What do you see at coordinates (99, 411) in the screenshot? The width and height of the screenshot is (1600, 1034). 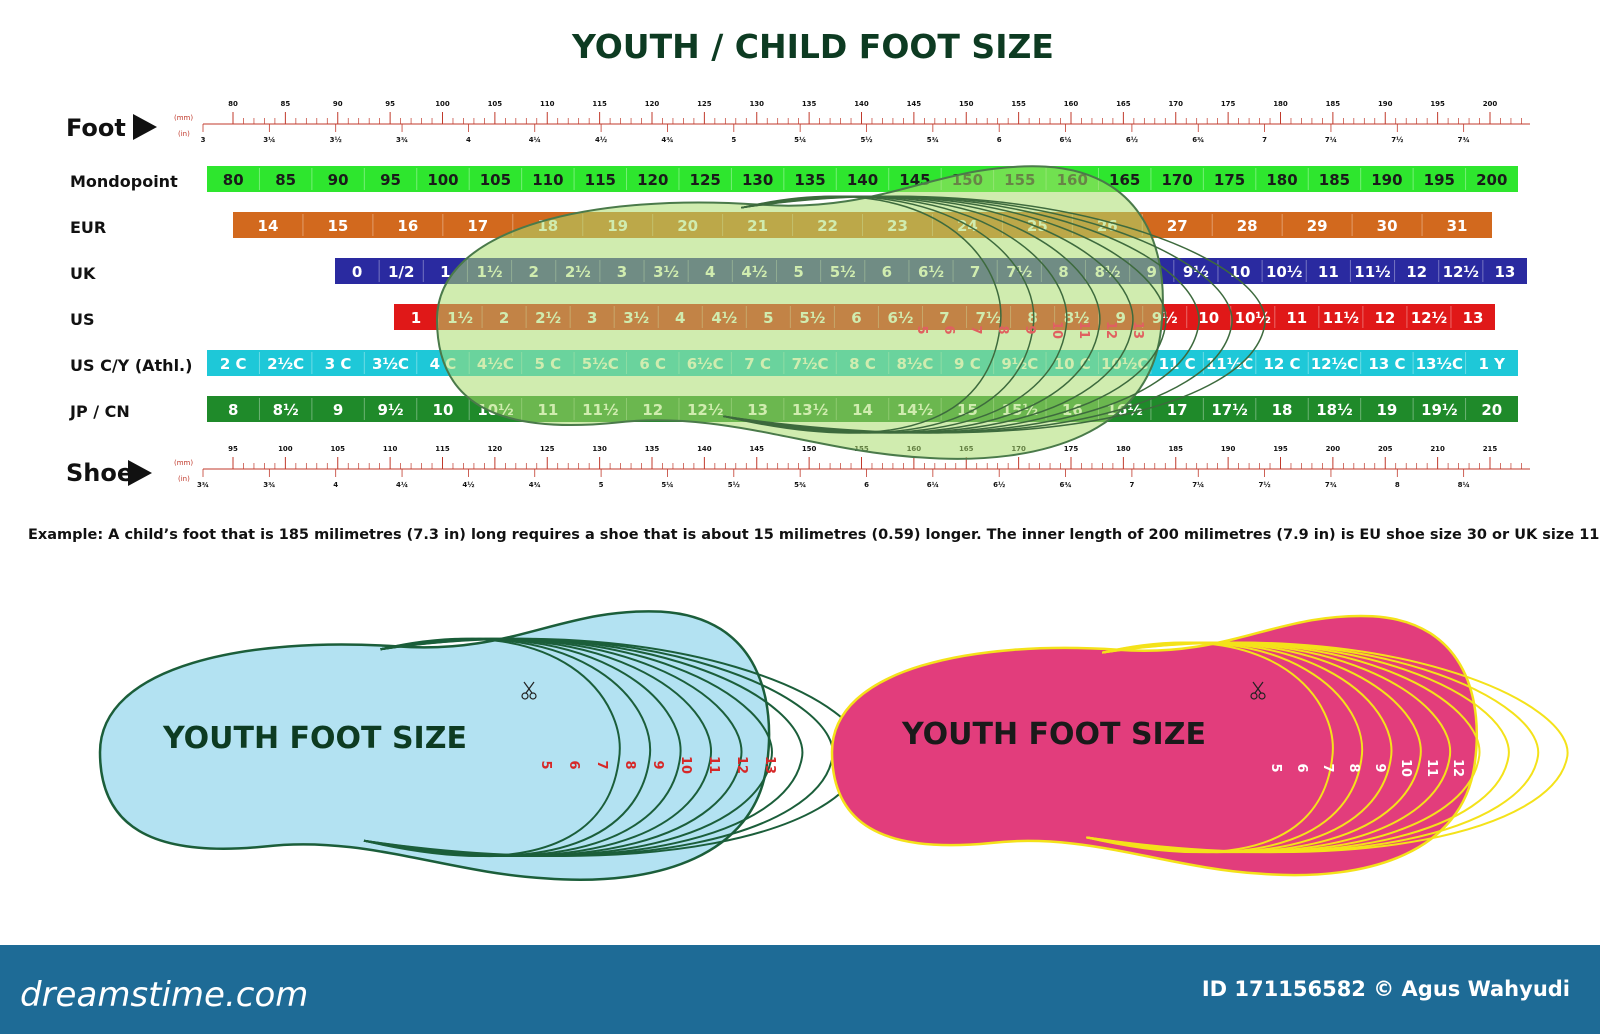 I see `row-label: JP / CN` at bounding box center [99, 411].